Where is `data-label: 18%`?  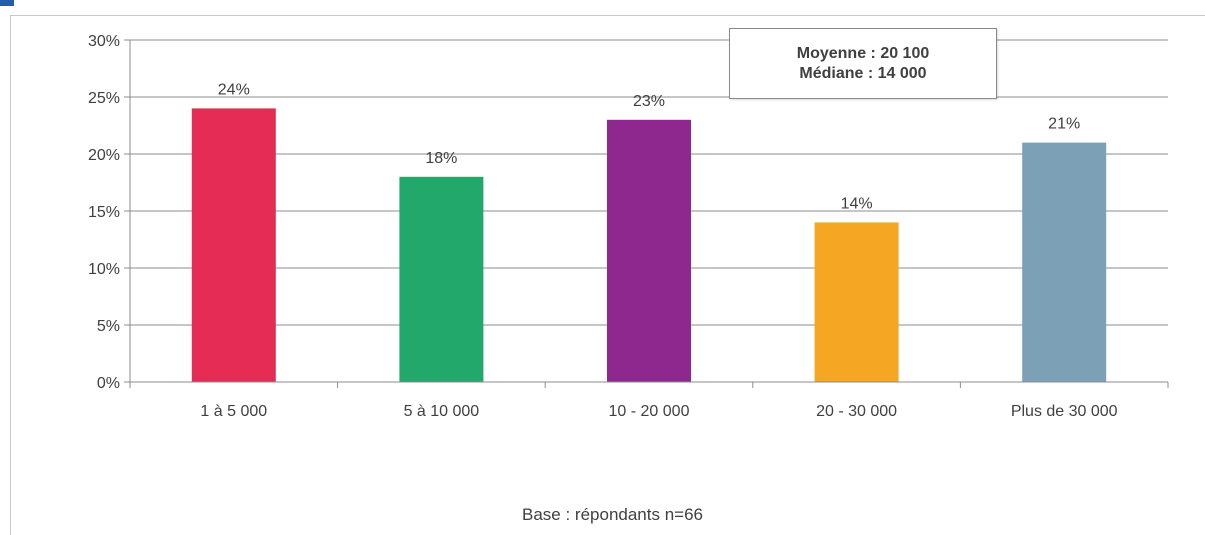
data-label: 18% is located at coordinates (441, 158).